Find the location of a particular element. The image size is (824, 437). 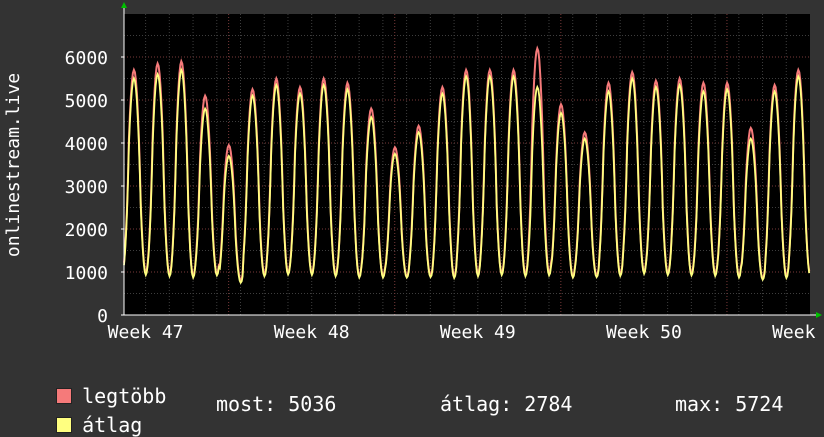

y-tick-label: 1000 is located at coordinates (86, 273).